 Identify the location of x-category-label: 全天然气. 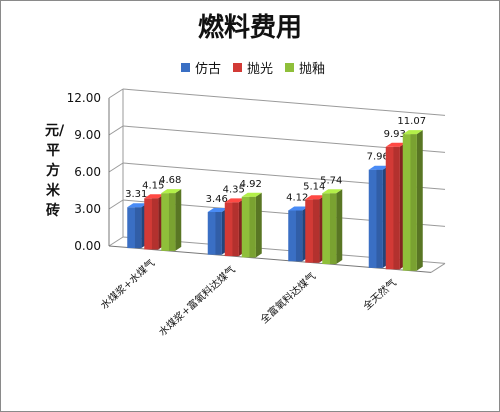
(379, 294).